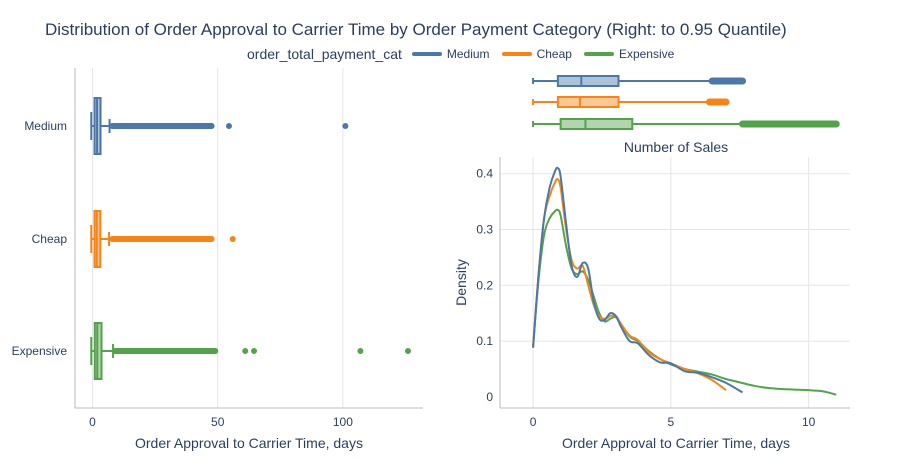  I want to click on legend-item-expensive: Expensive, so click(629, 54).